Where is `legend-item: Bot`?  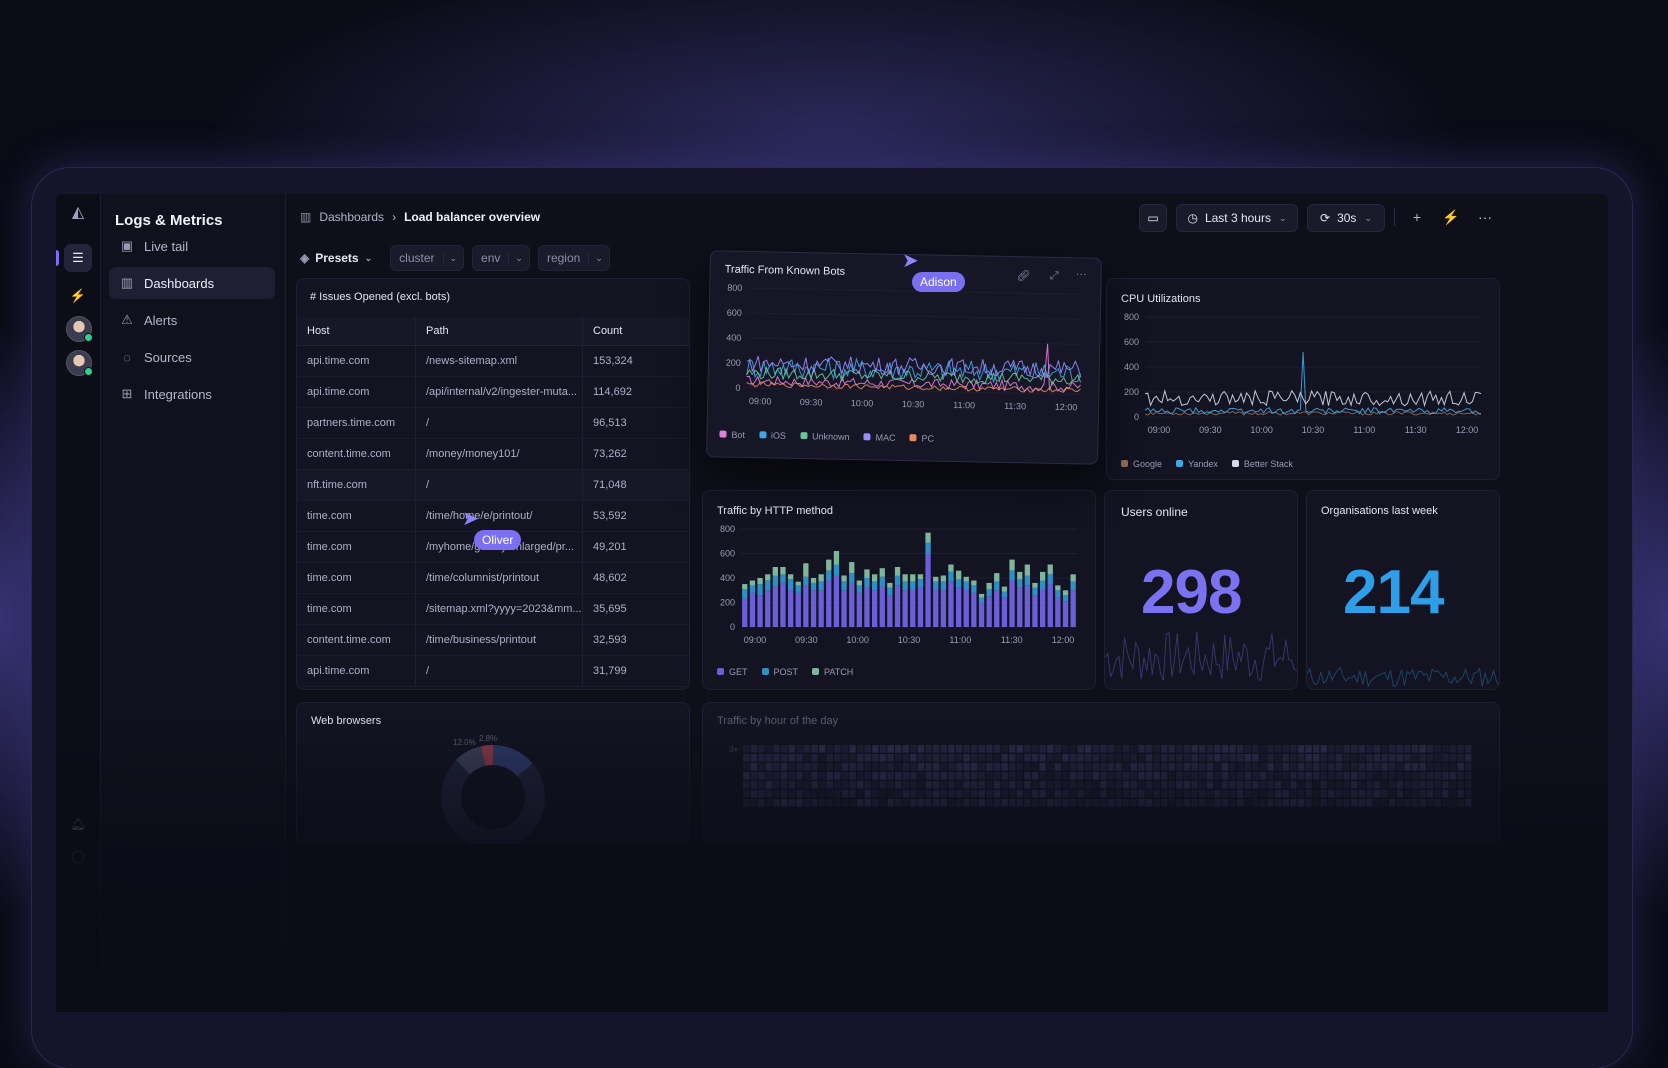 legend-item: Bot is located at coordinates (732, 434).